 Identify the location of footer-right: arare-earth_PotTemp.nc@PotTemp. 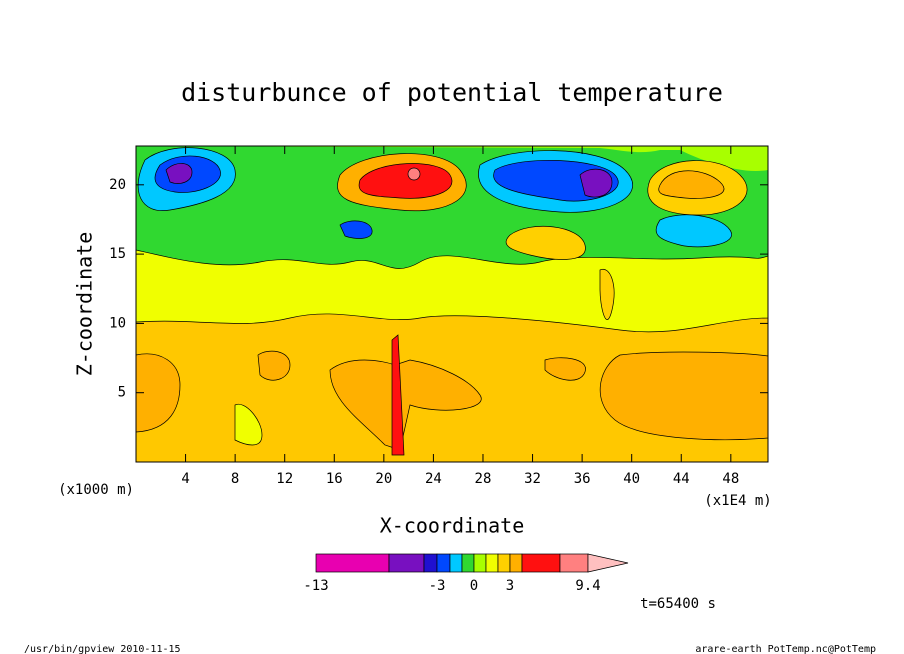
(785, 649).